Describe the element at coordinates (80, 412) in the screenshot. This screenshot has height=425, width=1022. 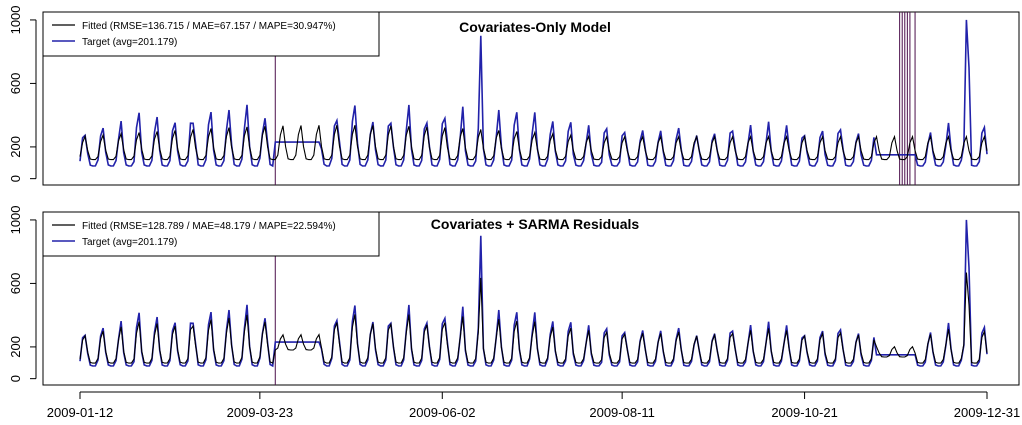
I see `x-tick-label: 2009-01-12` at that location.